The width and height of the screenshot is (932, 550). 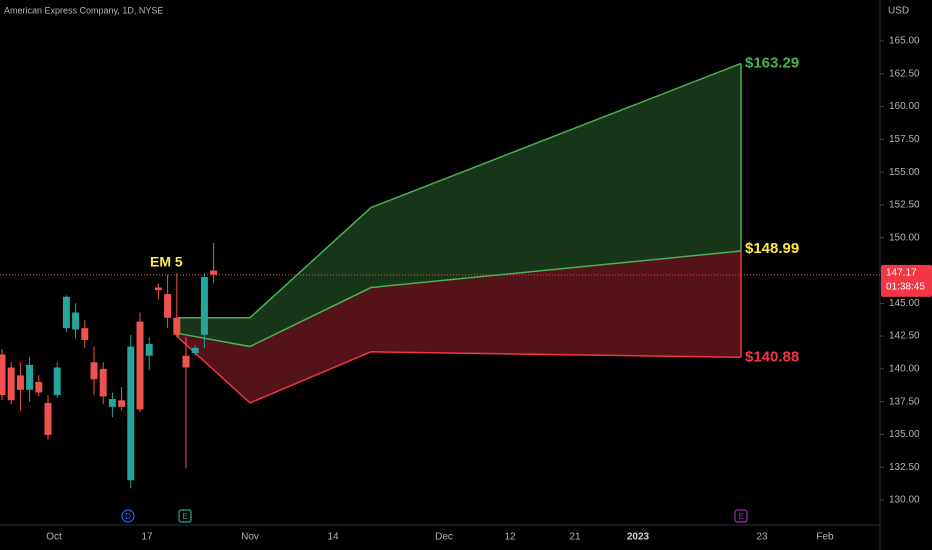 What do you see at coordinates (904, 73) in the screenshot?
I see `y-tick-label: 162.50` at bounding box center [904, 73].